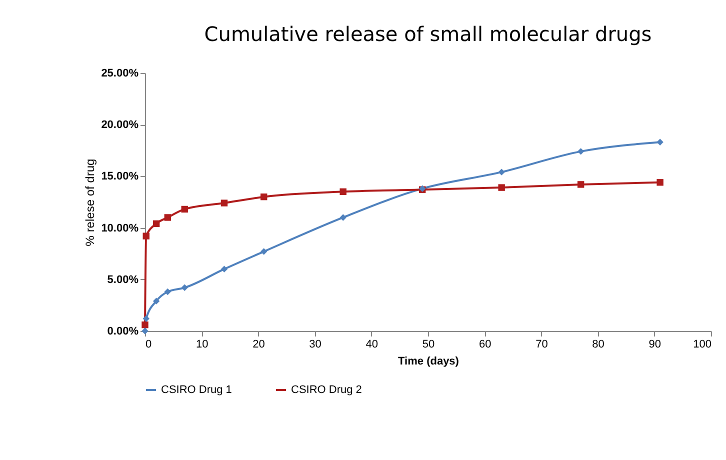 The width and height of the screenshot is (726, 460). What do you see at coordinates (315, 344) in the screenshot?
I see `x-tick-label: 30` at bounding box center [315, 344].